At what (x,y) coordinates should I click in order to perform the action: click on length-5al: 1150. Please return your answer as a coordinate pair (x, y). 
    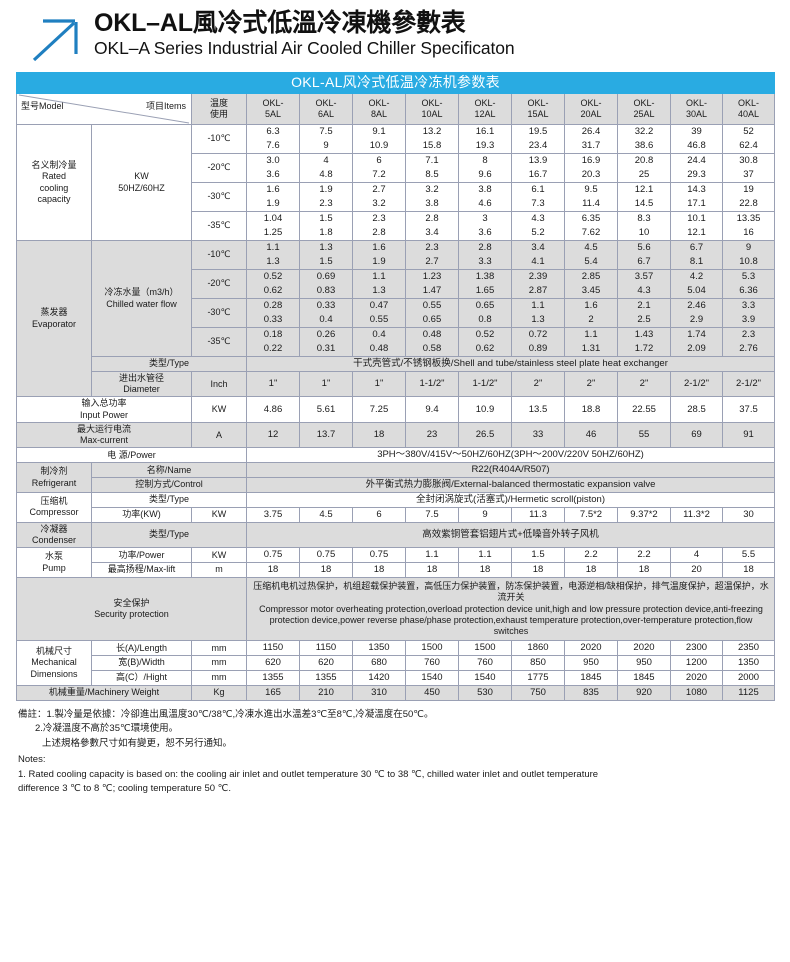
    Looking at the image, I should click on (273, 648).